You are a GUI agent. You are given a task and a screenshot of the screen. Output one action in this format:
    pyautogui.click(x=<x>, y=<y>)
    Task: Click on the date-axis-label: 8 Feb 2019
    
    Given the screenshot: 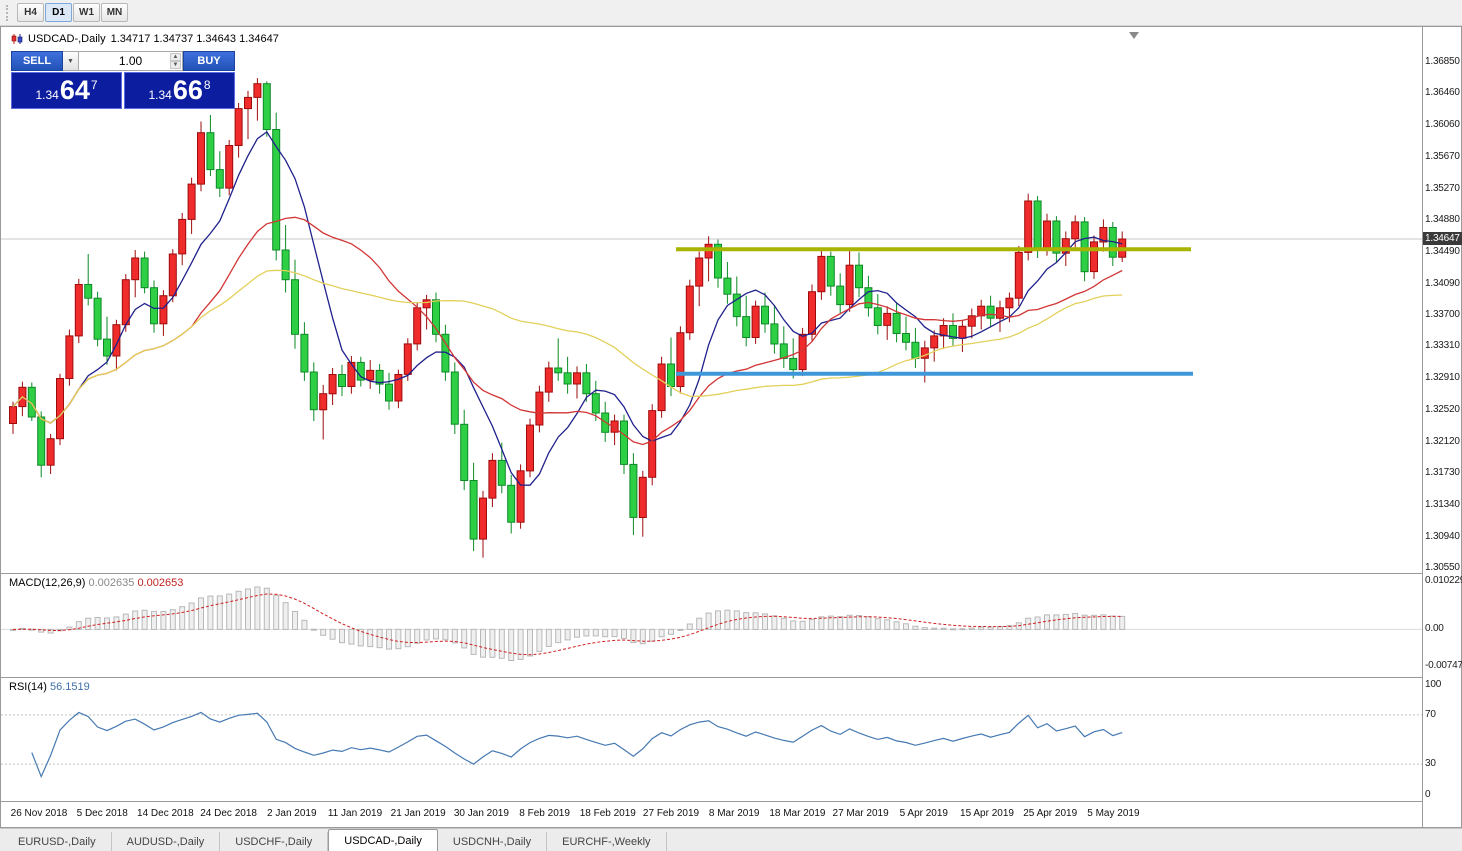 What is the action you would take?
    pyautogui.click(x=544, y=813)
    